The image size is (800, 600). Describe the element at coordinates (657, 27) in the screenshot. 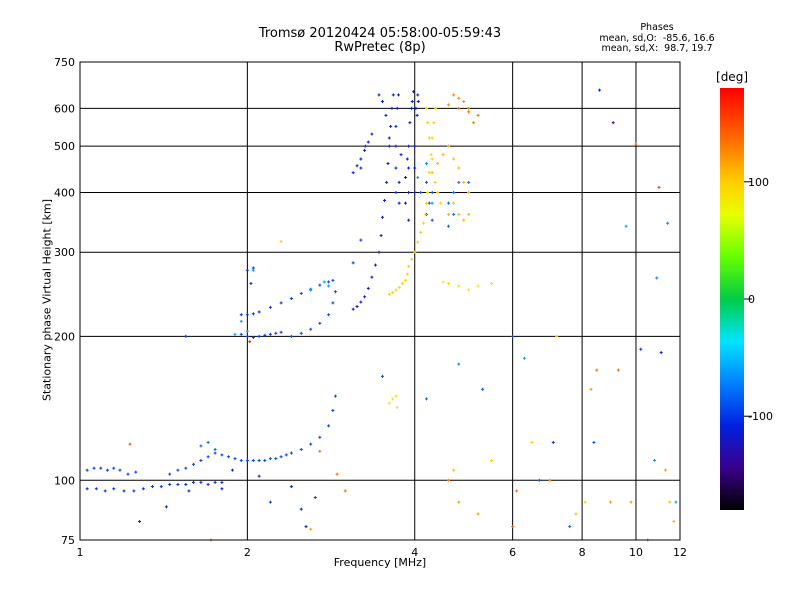

I see `phase-stats-heading: Phases` at that location.